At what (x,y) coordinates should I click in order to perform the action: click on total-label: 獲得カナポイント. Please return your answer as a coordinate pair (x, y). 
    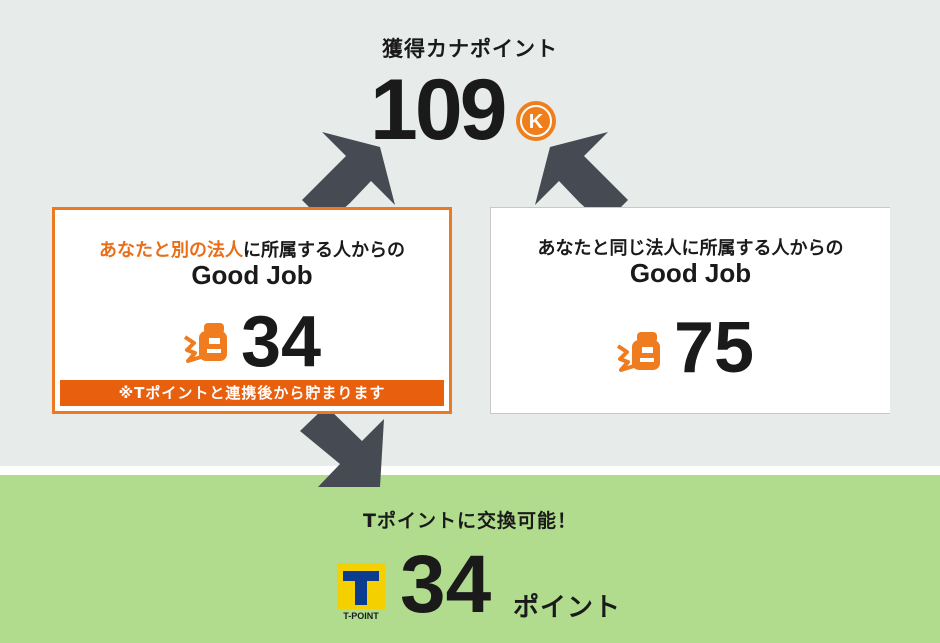
    Looking at the image, I should click on (470, 49).